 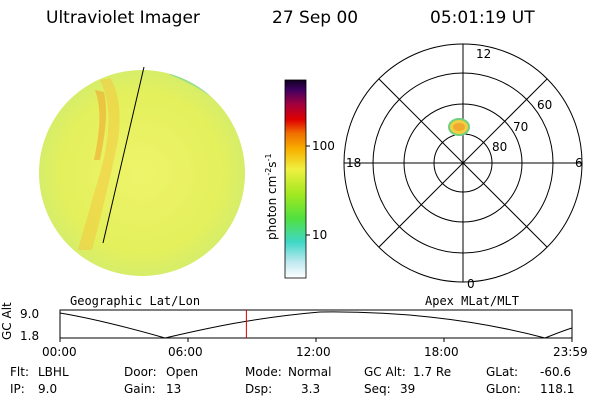 What do you see at coordinates (385, 372) in the screenshot?
I see `gc-alt-label: GC Alt:` at bounding box center [385, 372].